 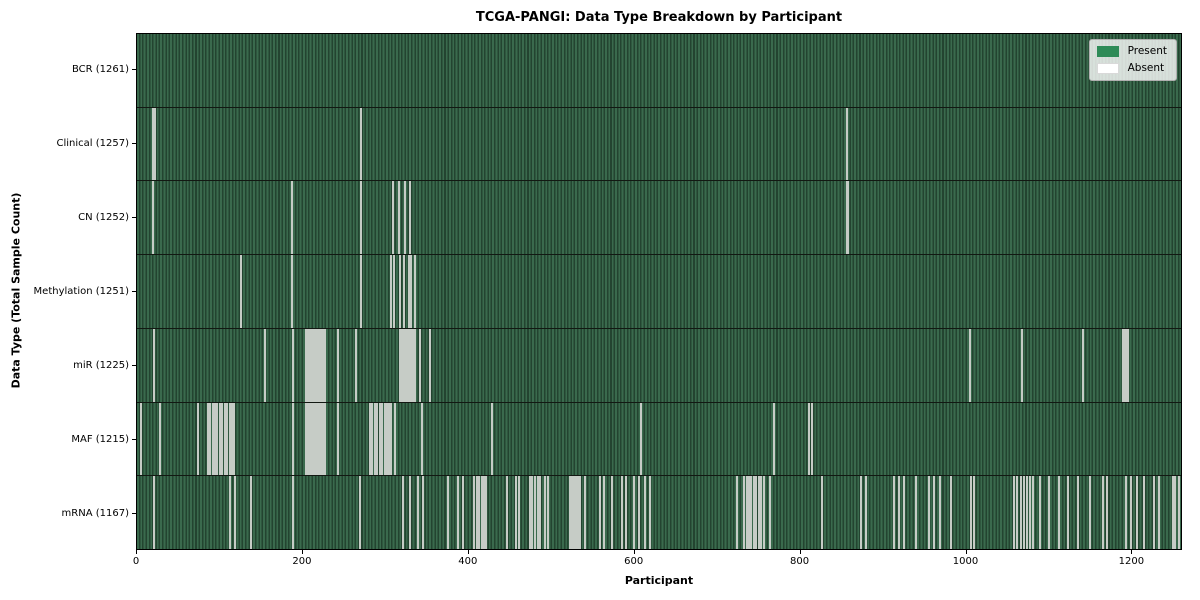 I want to click on legend: Present Absent, so click(x=1132, y=60).